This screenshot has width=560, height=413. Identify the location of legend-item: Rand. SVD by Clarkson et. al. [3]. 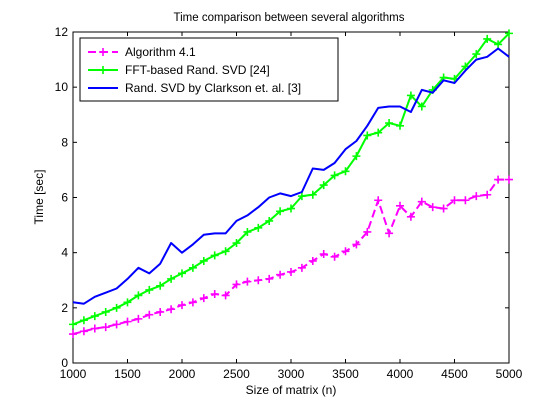
(194, 88).